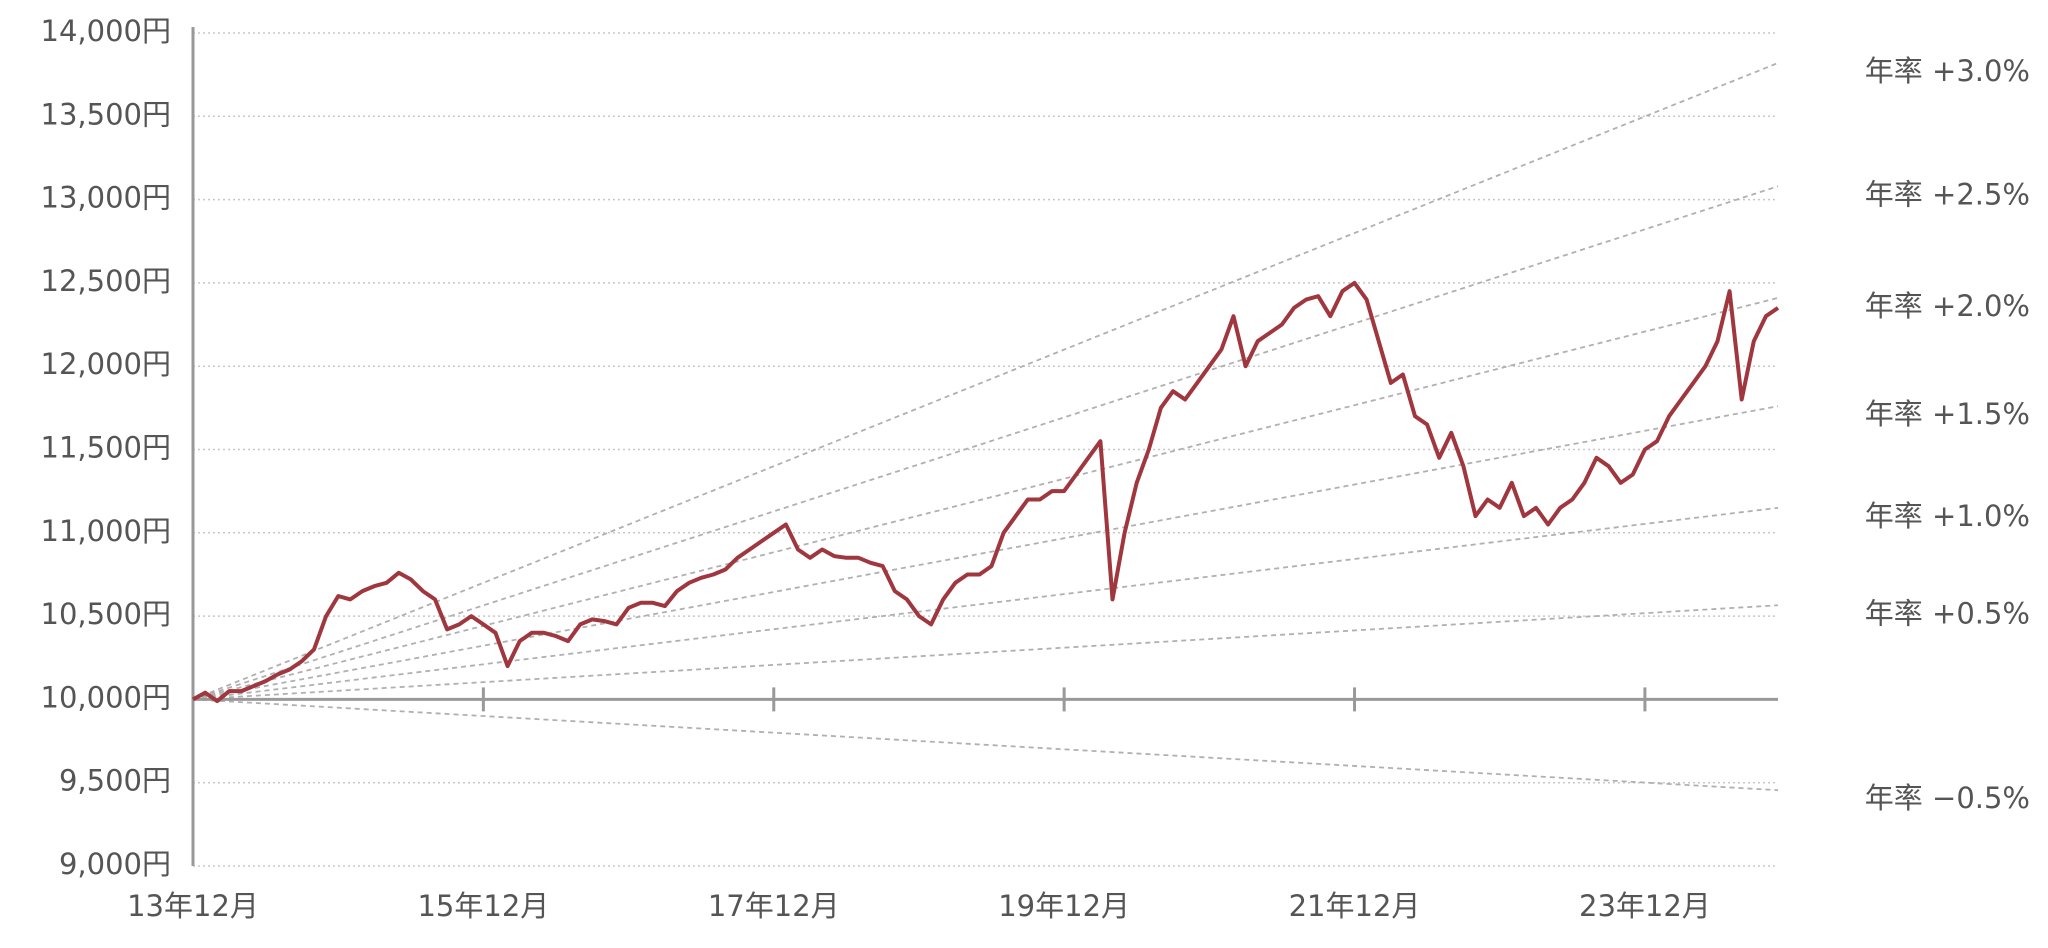 The width and height of the screenshot is (2048, 948). I want to click on reference-label: 年率 +2.0%, so click(1947, 306).